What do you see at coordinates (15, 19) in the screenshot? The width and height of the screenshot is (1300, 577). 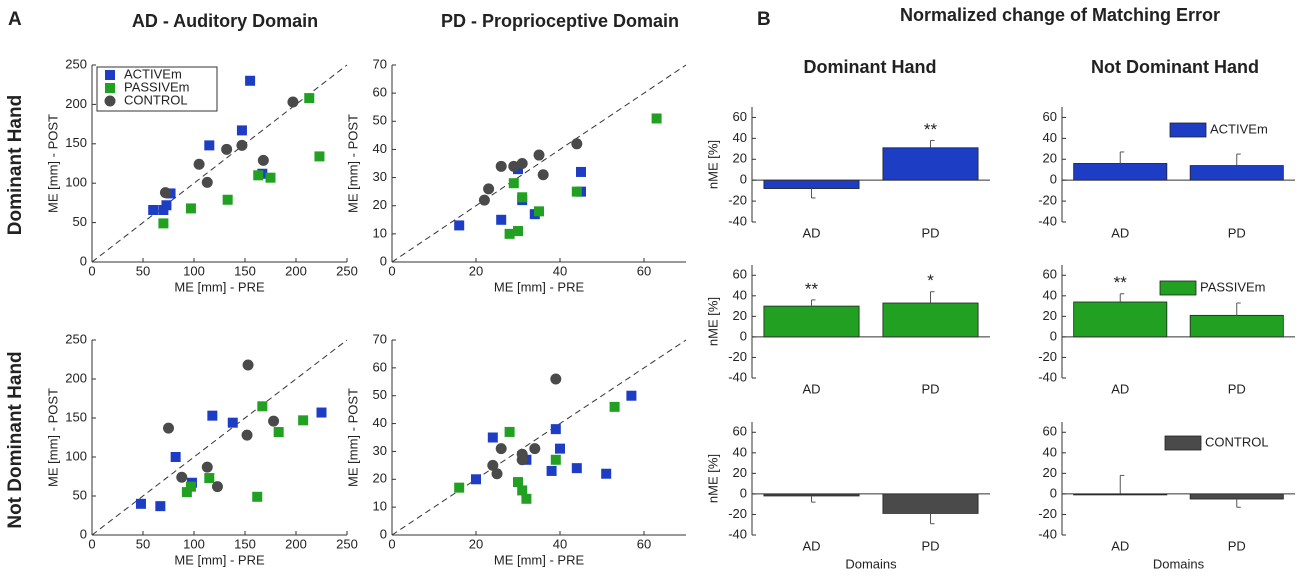 I see `panel-label: A` at bounding box center [15, 19].